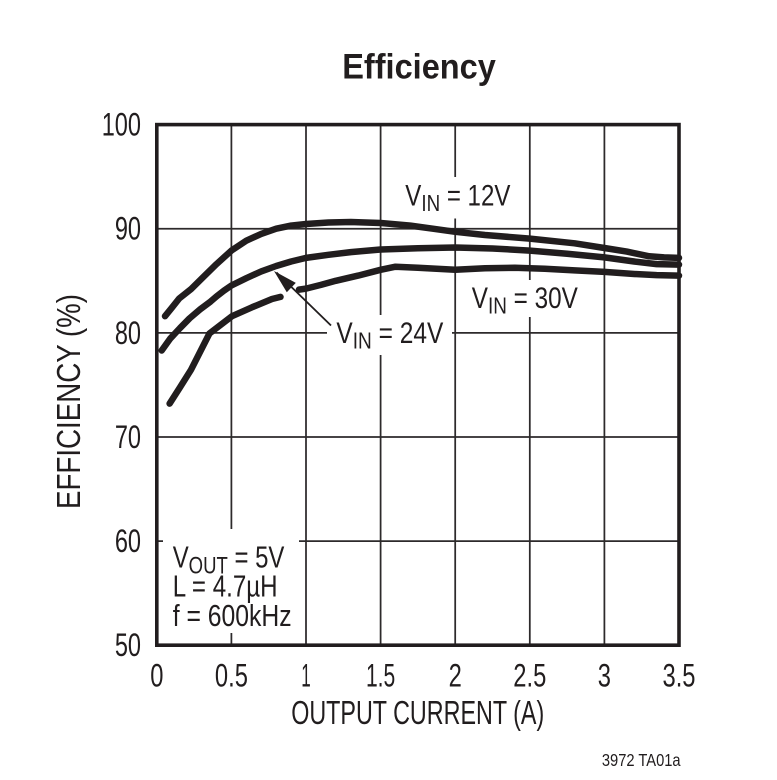  Describe the element at coordinates (303, 299) in the screenshot. I see `annotation-arrow` at that location.